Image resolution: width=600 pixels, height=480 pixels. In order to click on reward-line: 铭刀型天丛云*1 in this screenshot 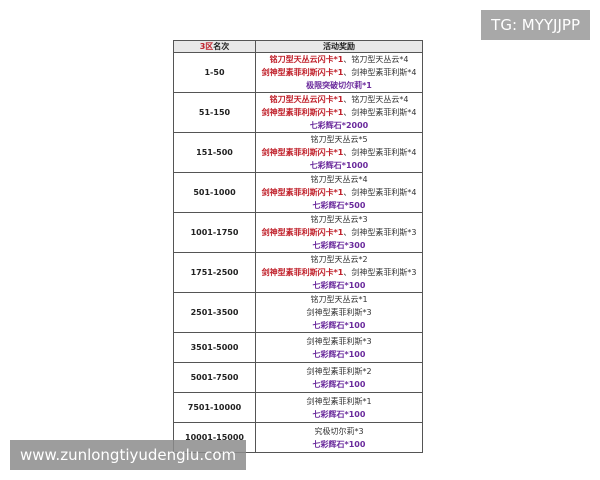, I will do `click(339, 299)`.